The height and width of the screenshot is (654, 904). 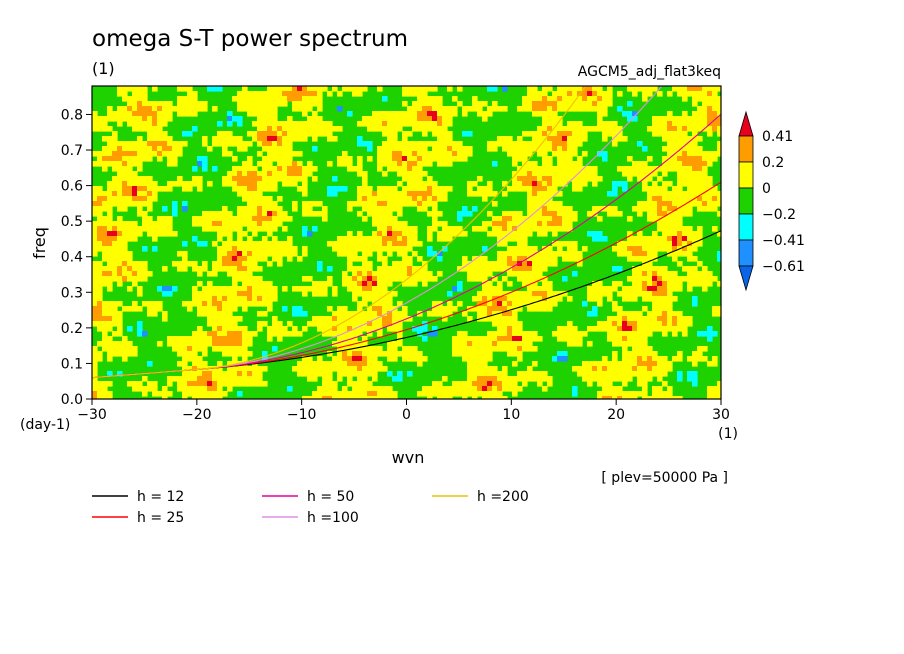 I want to click on legend-label: h =200, so click(x=503, y=497).